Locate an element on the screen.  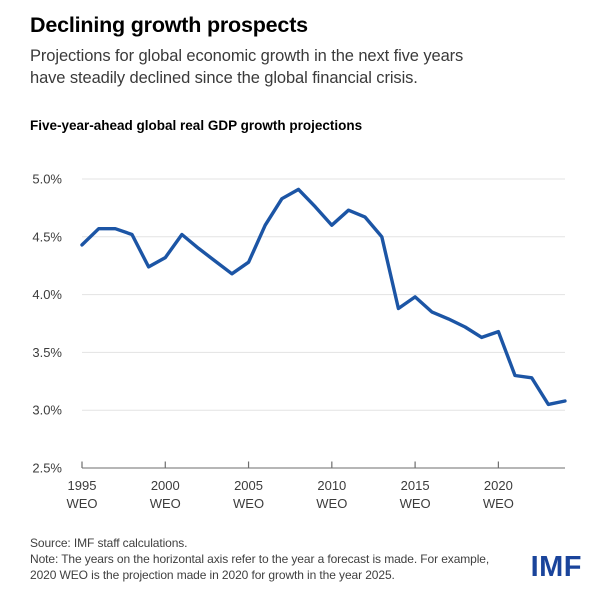
x-tick-label-year: 2020 is located at coordinates (498, 485).